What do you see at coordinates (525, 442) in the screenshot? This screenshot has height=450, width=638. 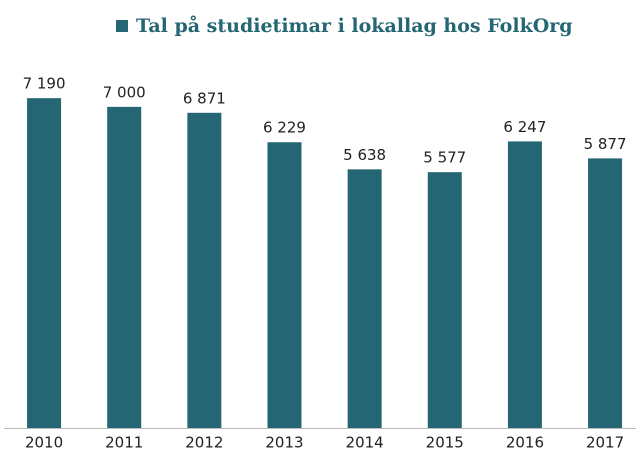 I see `x-tick-label: 2016` at bounding box center [525, 442].